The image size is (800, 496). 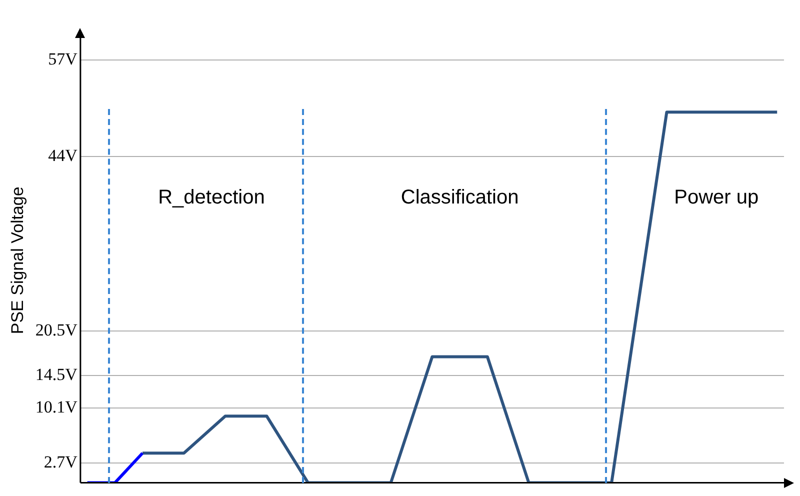 What do you see at coordinates (716, 198) in the screenshot?
I see `annotation: Power up` at bounding box center [716, 198].